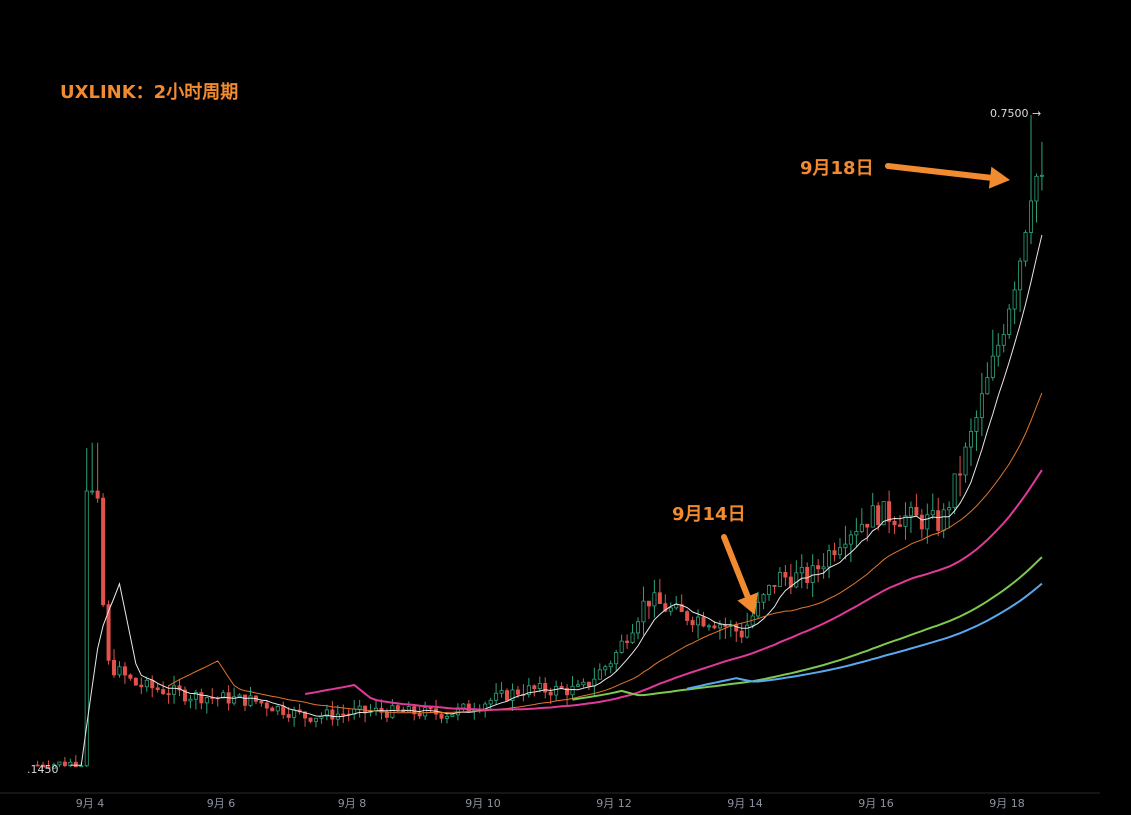  I want to click on x-tick-label: 9月 10, so click(483, 803).